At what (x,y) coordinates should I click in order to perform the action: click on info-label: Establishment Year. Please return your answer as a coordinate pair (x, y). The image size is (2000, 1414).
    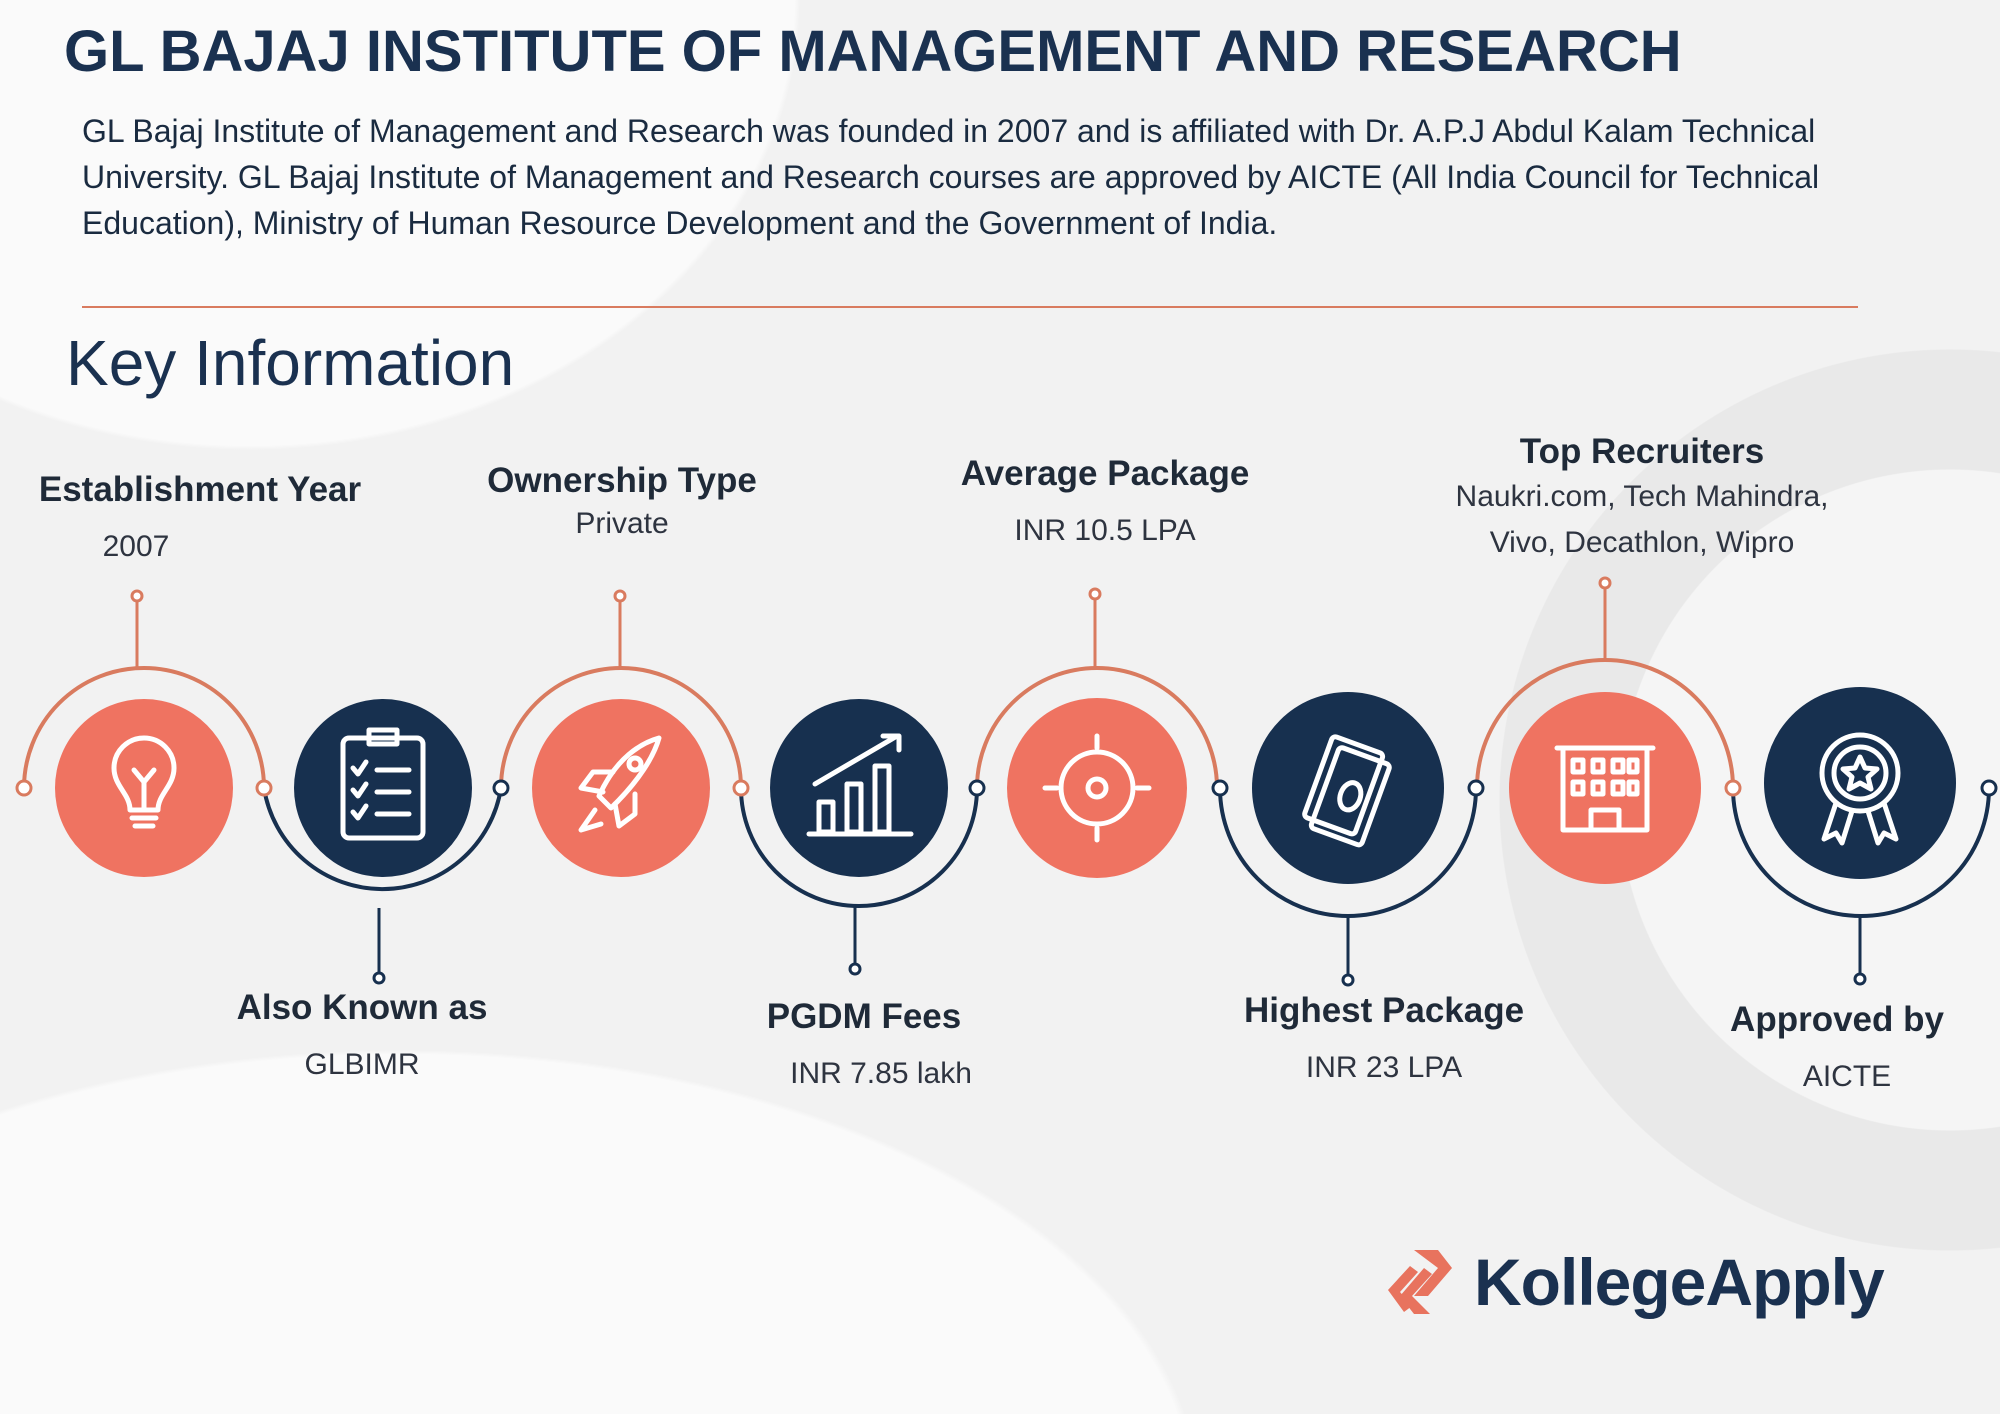
    Looking at the image, I should click on (200, 489).